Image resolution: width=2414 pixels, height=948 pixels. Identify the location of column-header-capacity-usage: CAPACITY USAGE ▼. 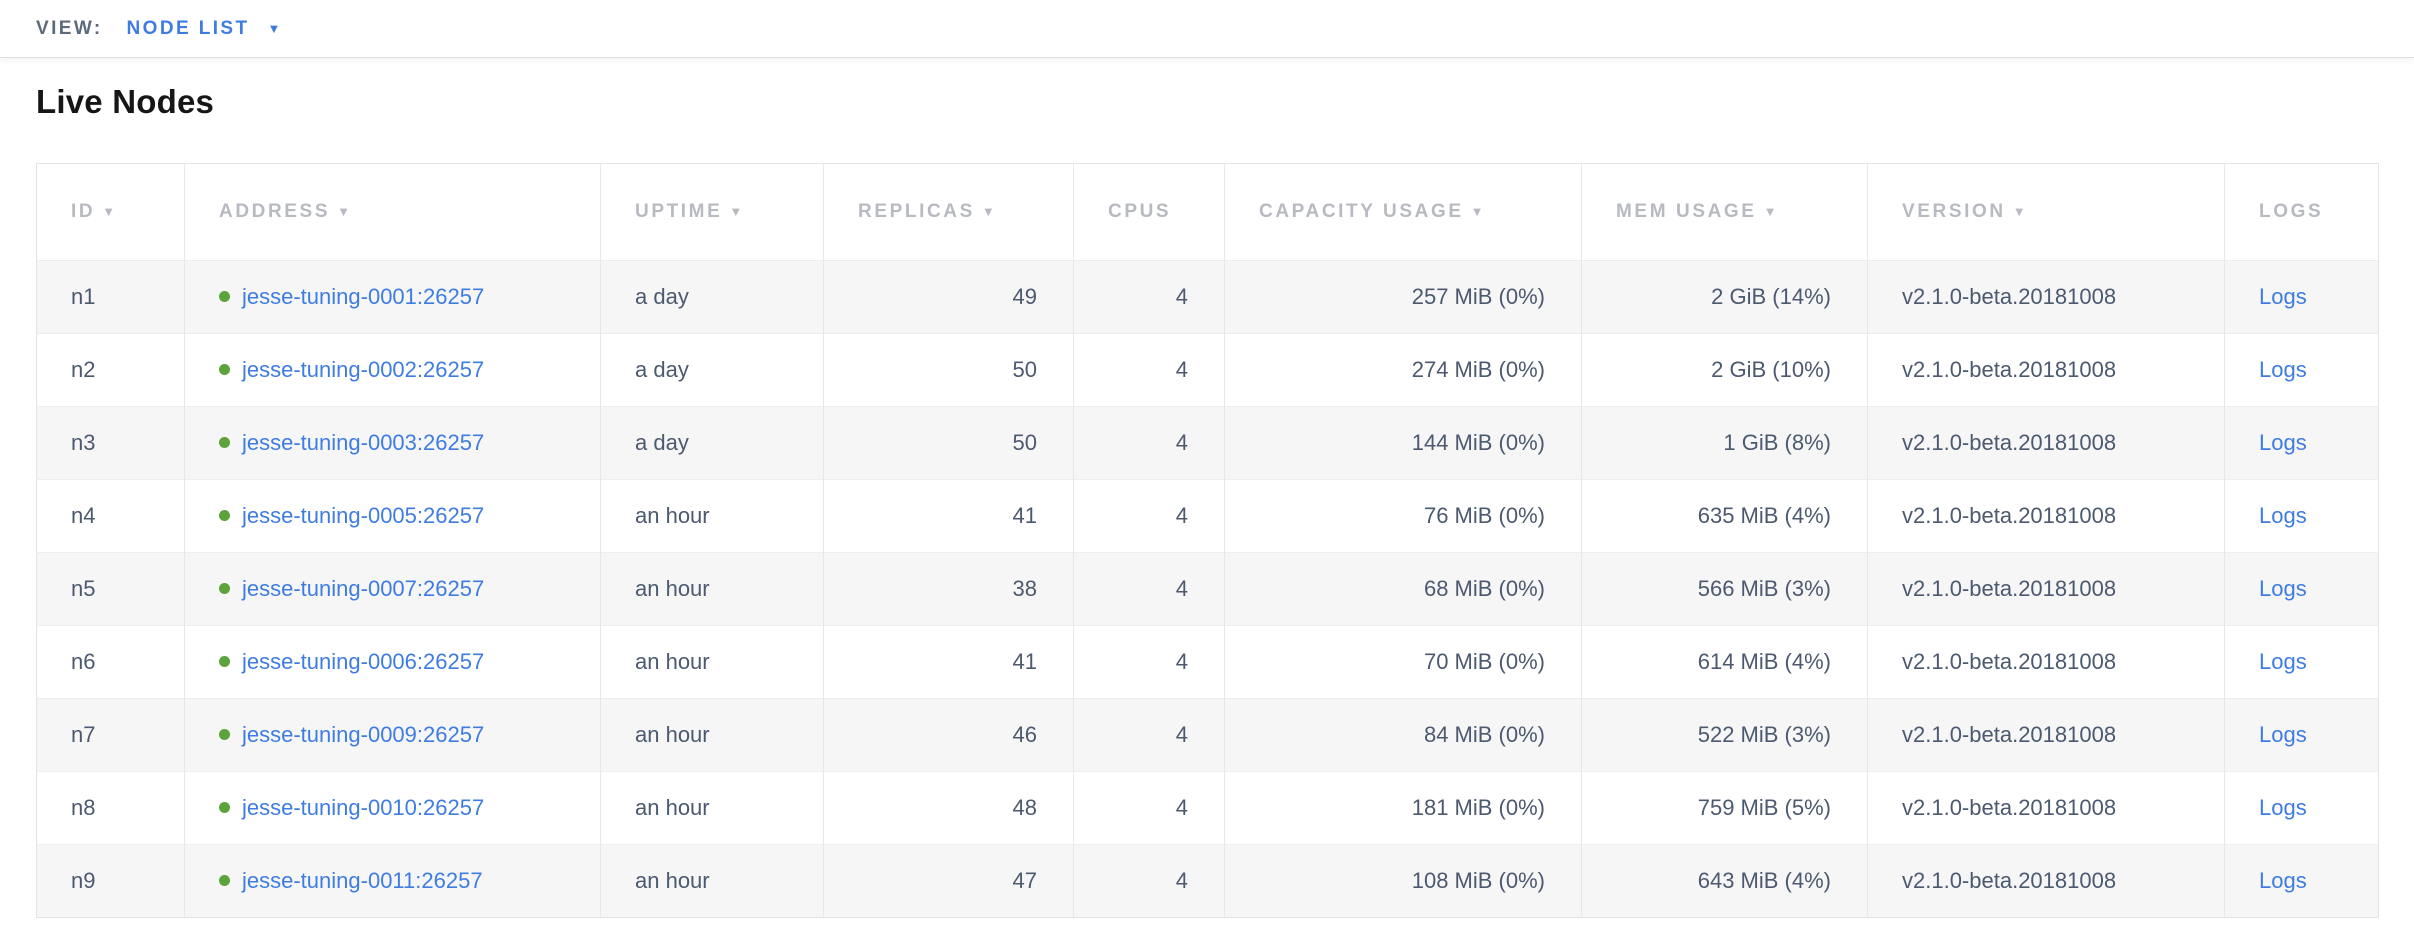
(1403, 212).